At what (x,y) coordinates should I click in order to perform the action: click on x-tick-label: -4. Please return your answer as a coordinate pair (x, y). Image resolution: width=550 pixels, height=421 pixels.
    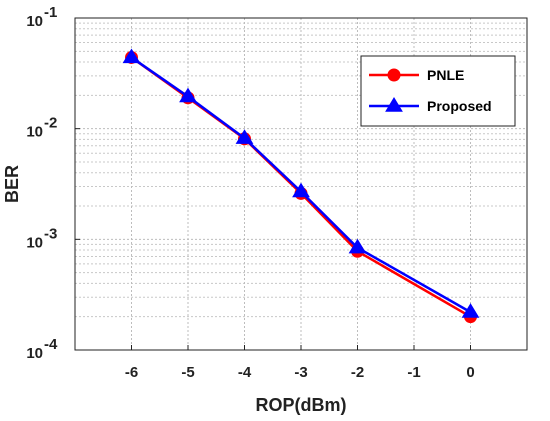
    Looking at the image, I should click on (245, 372).